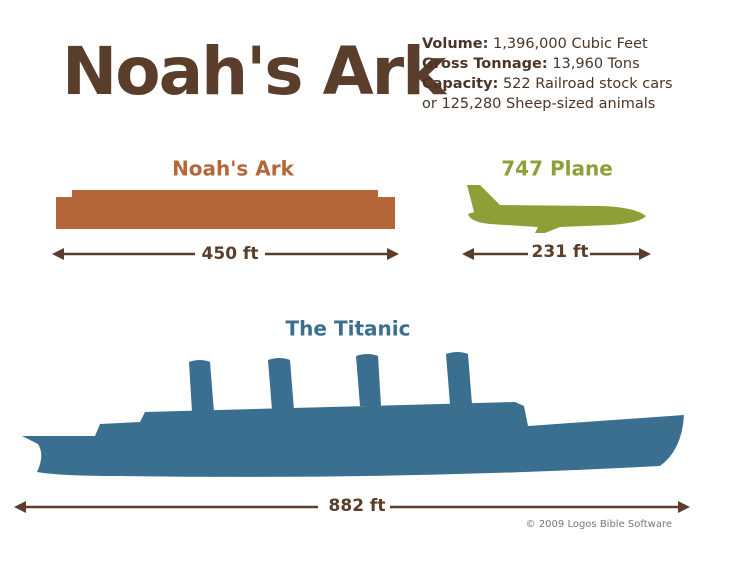 This screenshot has height=570, width=734. What do you see at coordinates (233, 169) in the screenshot?
I see `item-name: Noah's Ark` at bounding box center [233, 169].